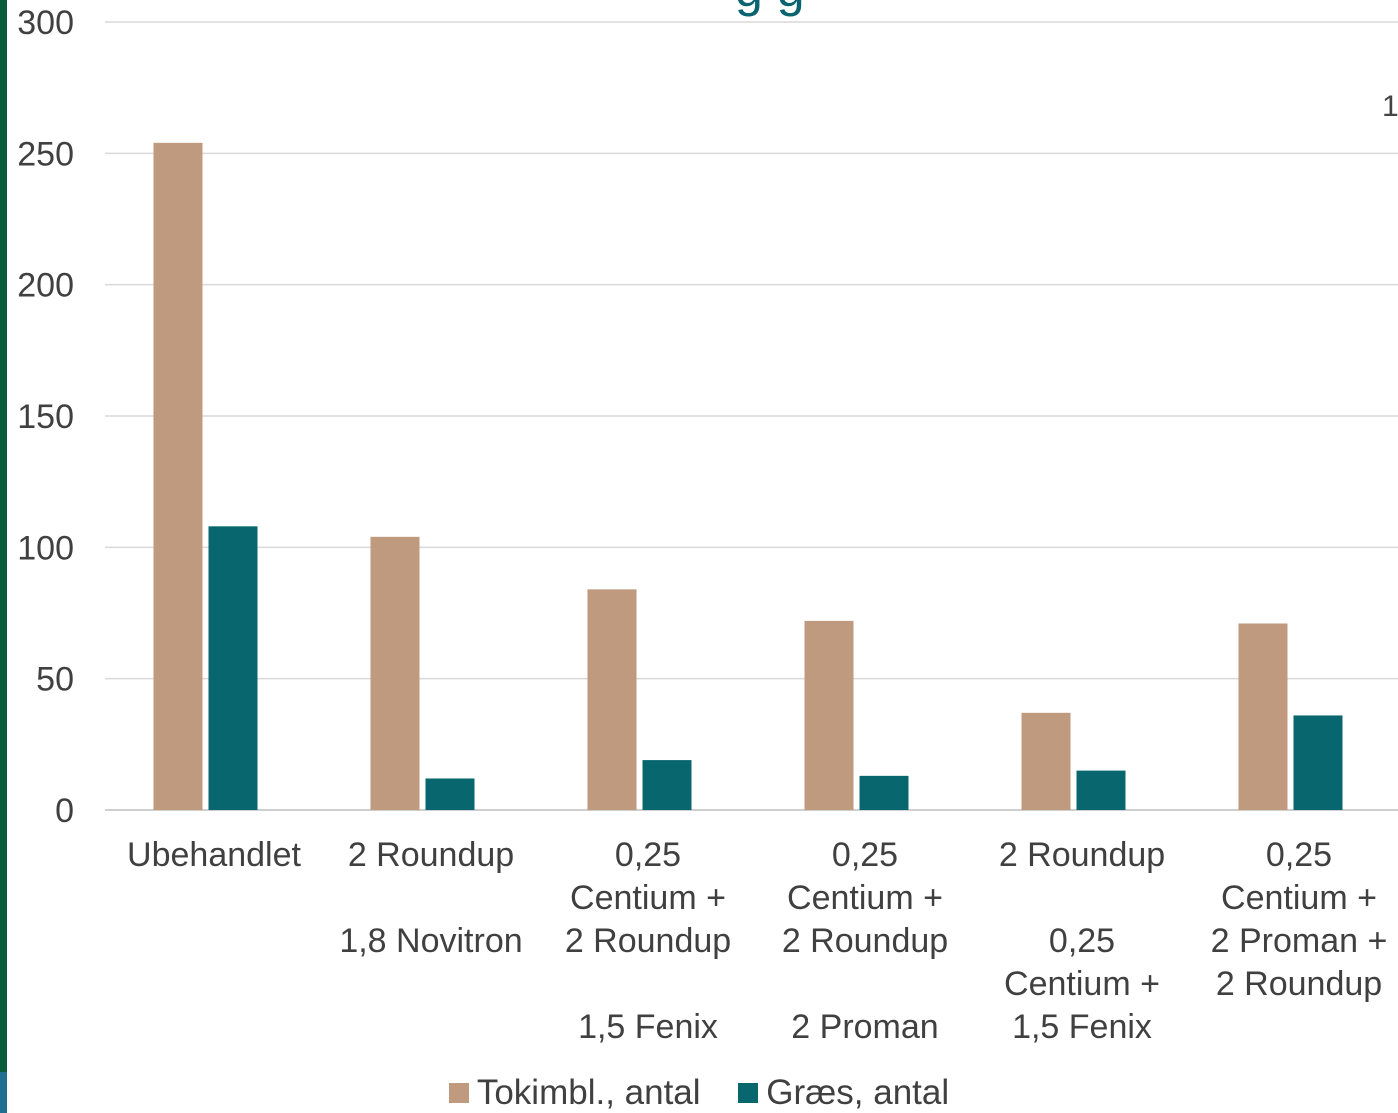 This screenshot has width=1398, height=1113. I want to click on side-text-fragment: 1, so click(1390, 106).